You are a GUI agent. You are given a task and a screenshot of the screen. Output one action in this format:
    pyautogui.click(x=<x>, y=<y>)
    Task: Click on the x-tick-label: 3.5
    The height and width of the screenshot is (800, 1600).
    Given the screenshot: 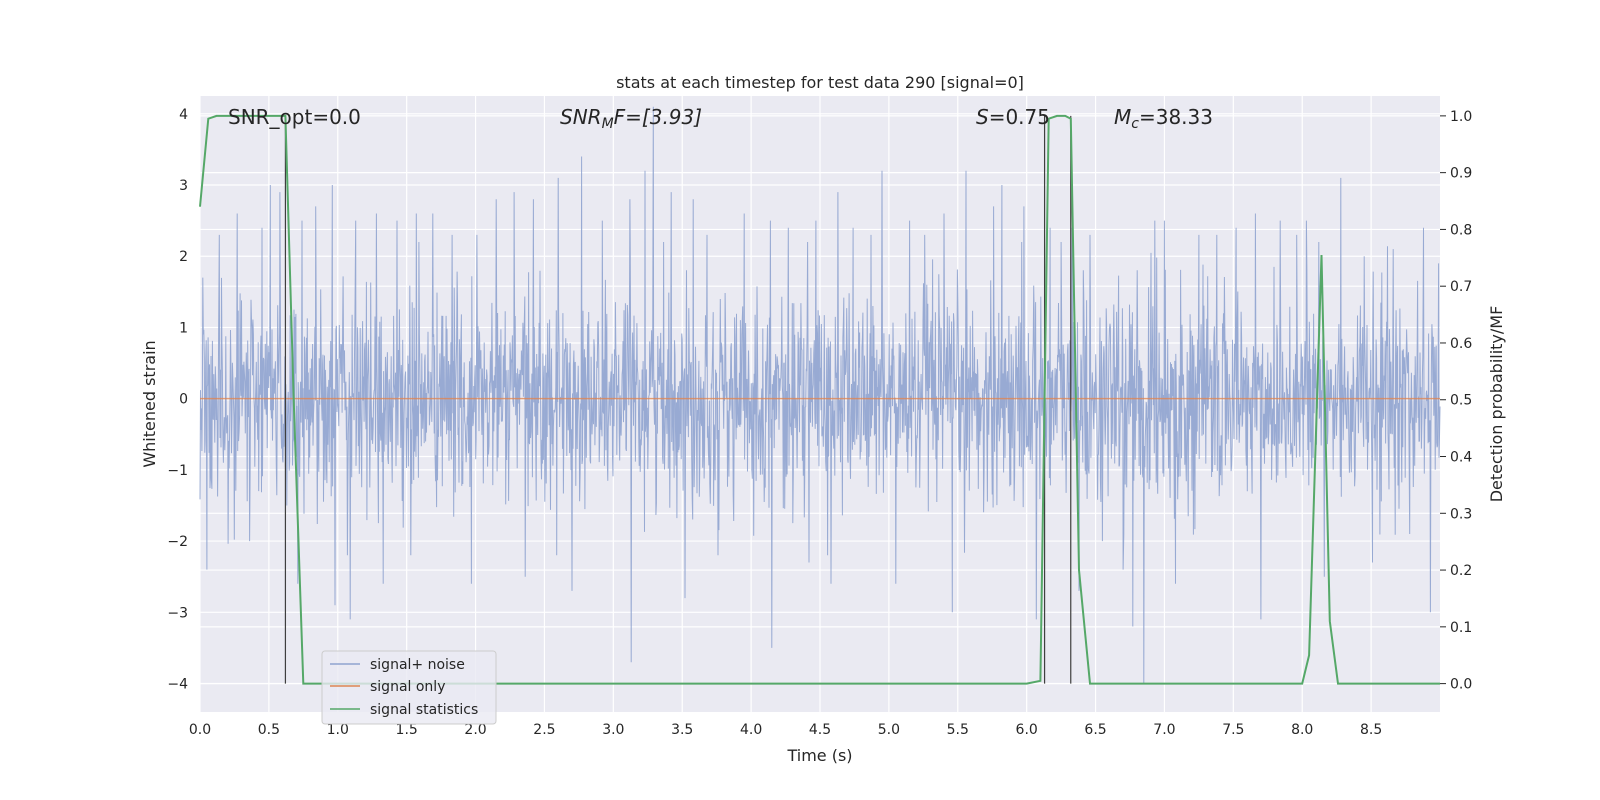 What is the action you would take?
    pyautogui.click(x=682, y=730)
    